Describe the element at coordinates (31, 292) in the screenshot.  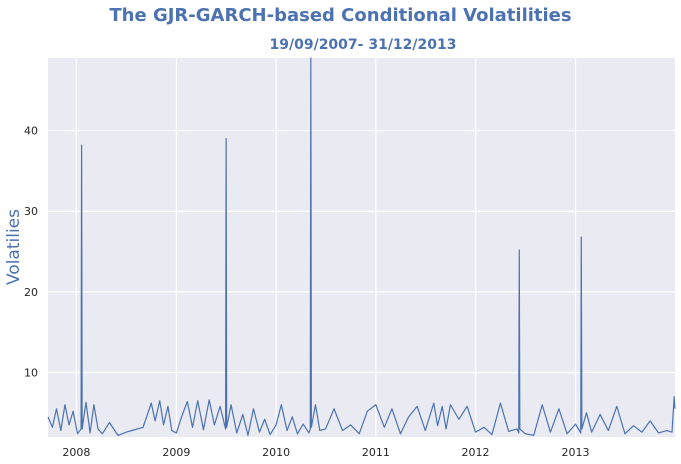
I see `y-tick-label: 20` at that location.